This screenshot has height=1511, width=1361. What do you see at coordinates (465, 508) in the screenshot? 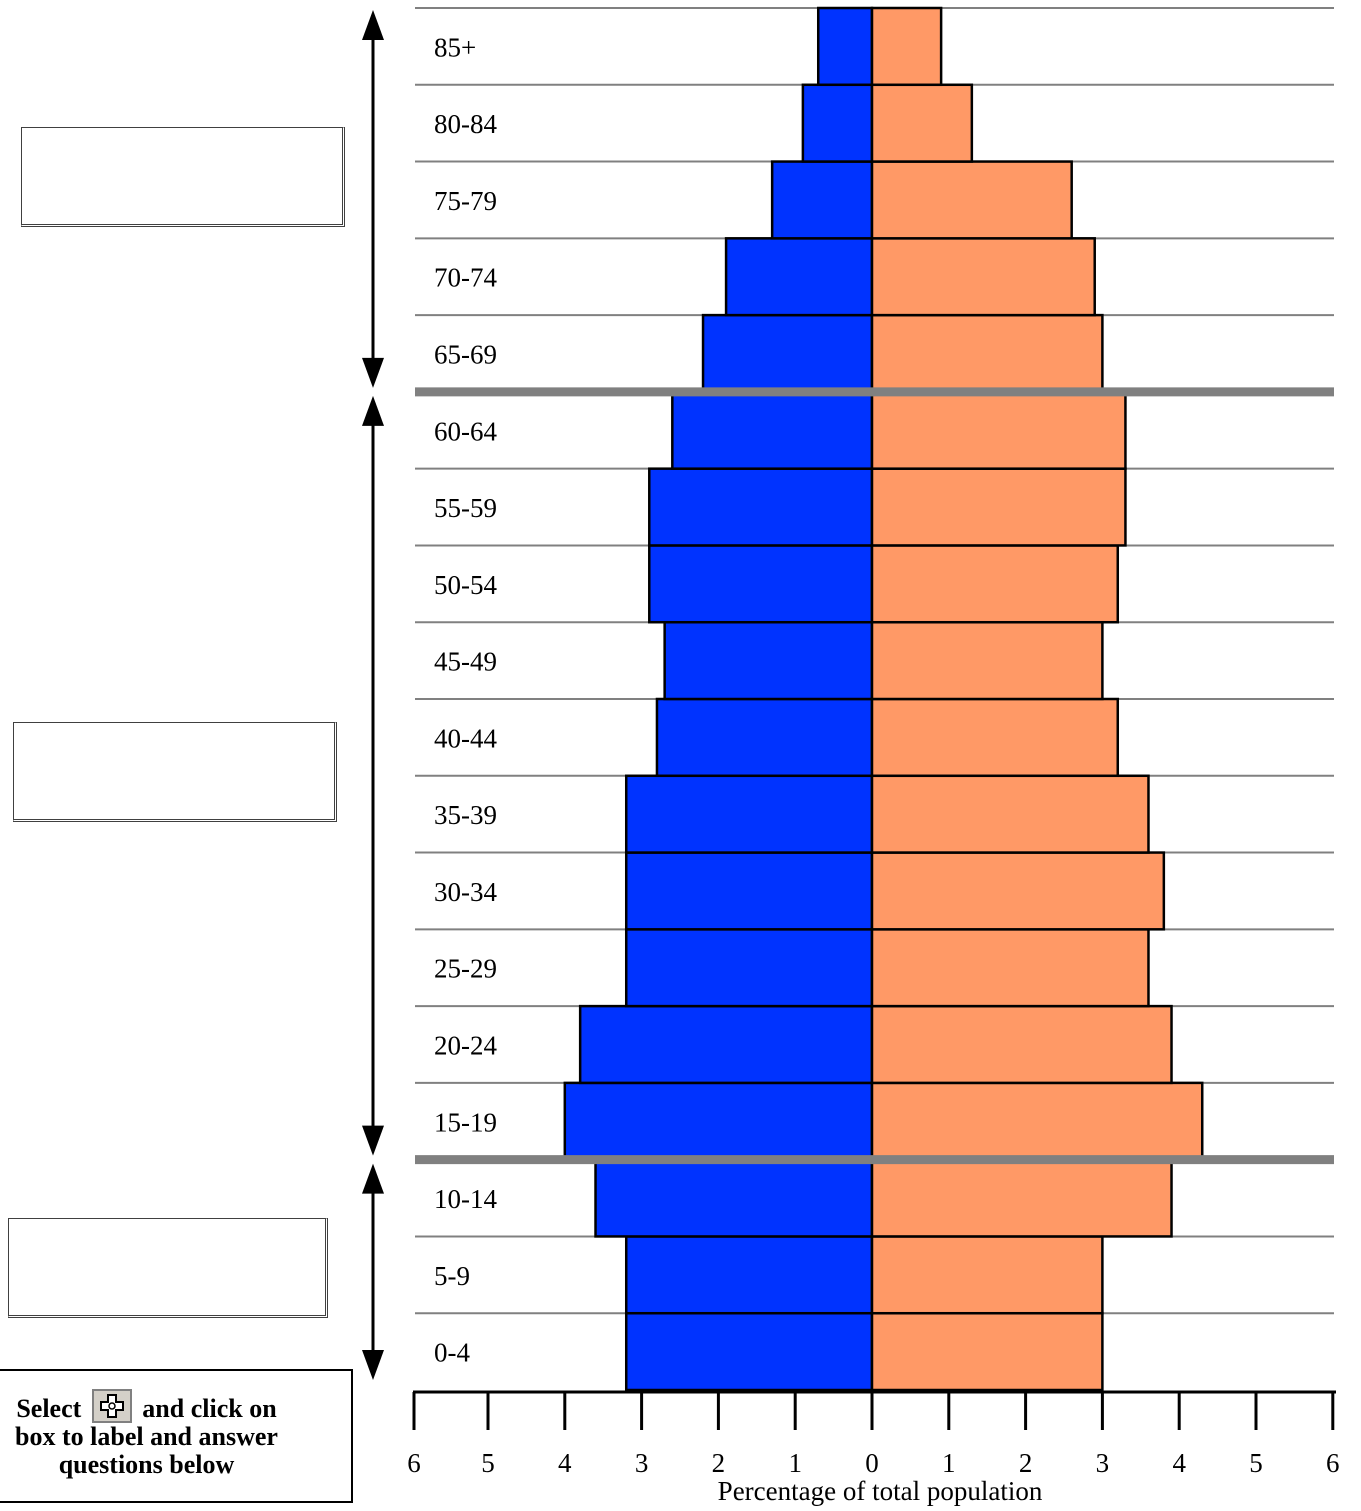
I see `age-label: 55-59` at bounding box center [465, 508].